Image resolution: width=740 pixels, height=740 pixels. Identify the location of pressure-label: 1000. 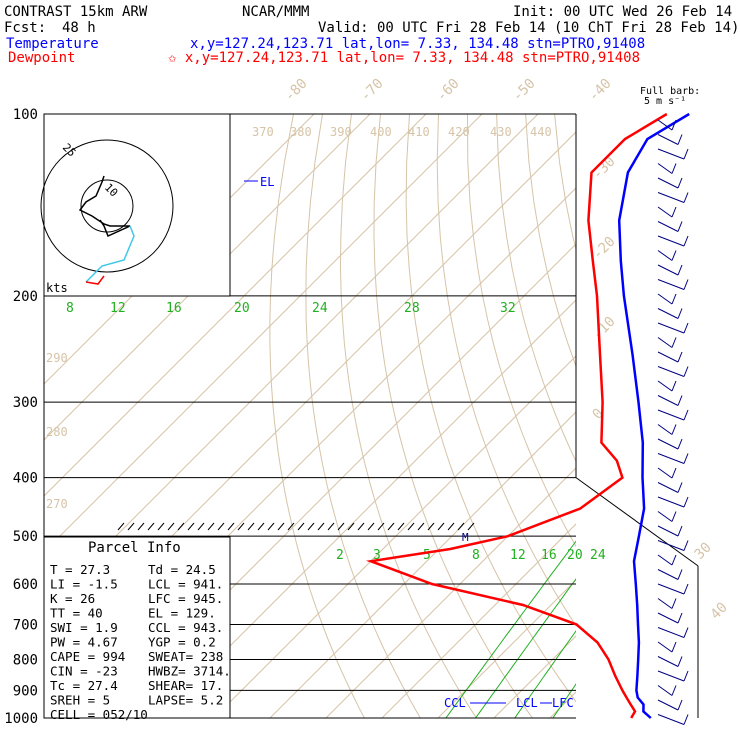
(21, 719).